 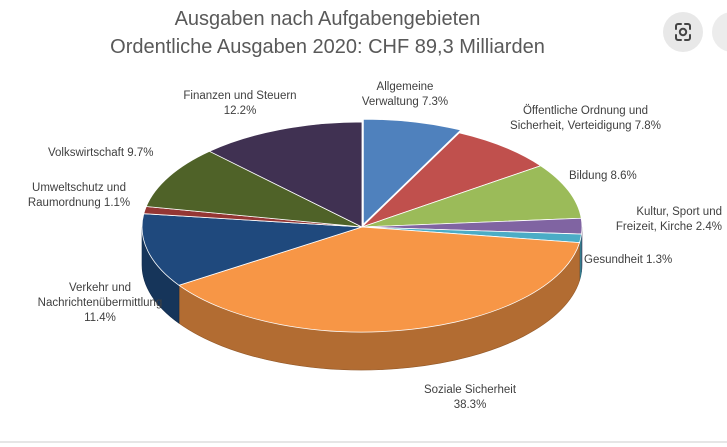 What do you see at coordinates (101, 153) in the screenshot?
I see `label-volkswirtschaft: Volkswirtschaft 9.7%` at bounding box center [101, 153].